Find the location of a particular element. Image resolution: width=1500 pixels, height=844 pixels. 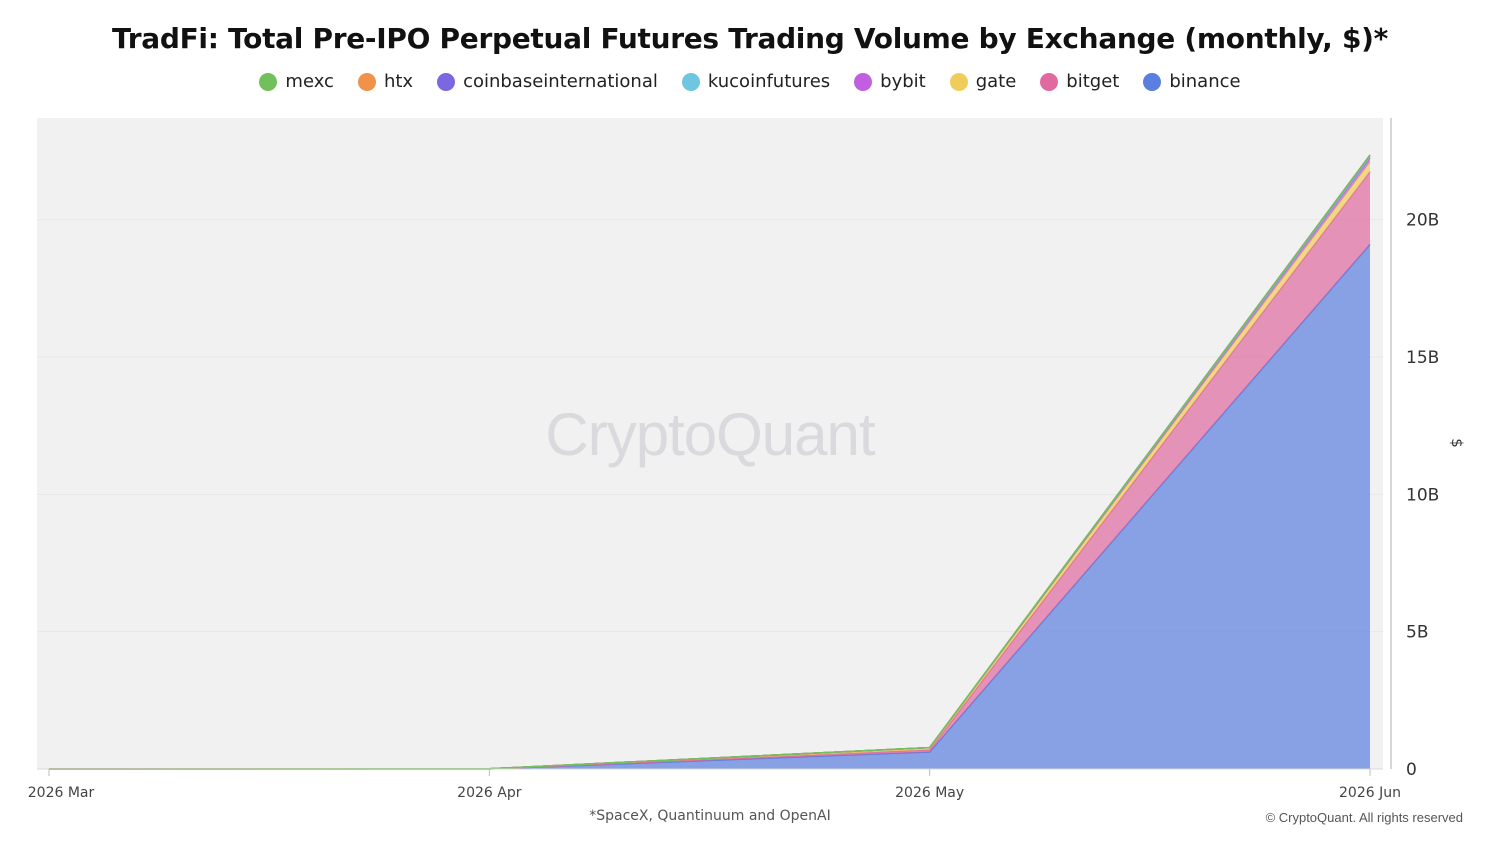

legend-label: gate is located at coordinates (996, 81).